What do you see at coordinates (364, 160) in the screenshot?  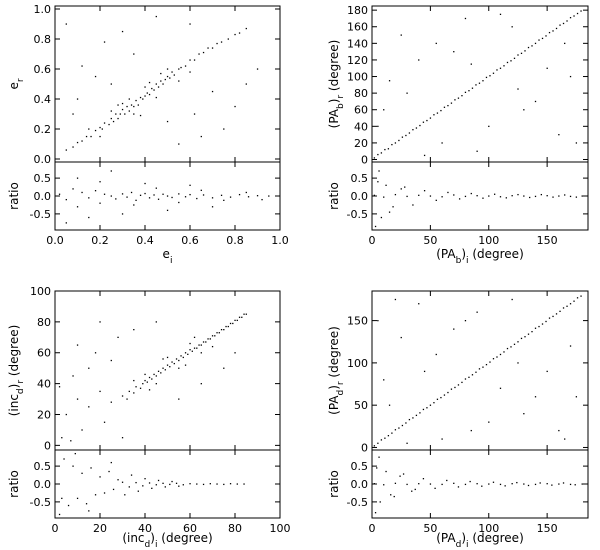 I see `y-tick-label: 0` at bounding box center [364, 160].